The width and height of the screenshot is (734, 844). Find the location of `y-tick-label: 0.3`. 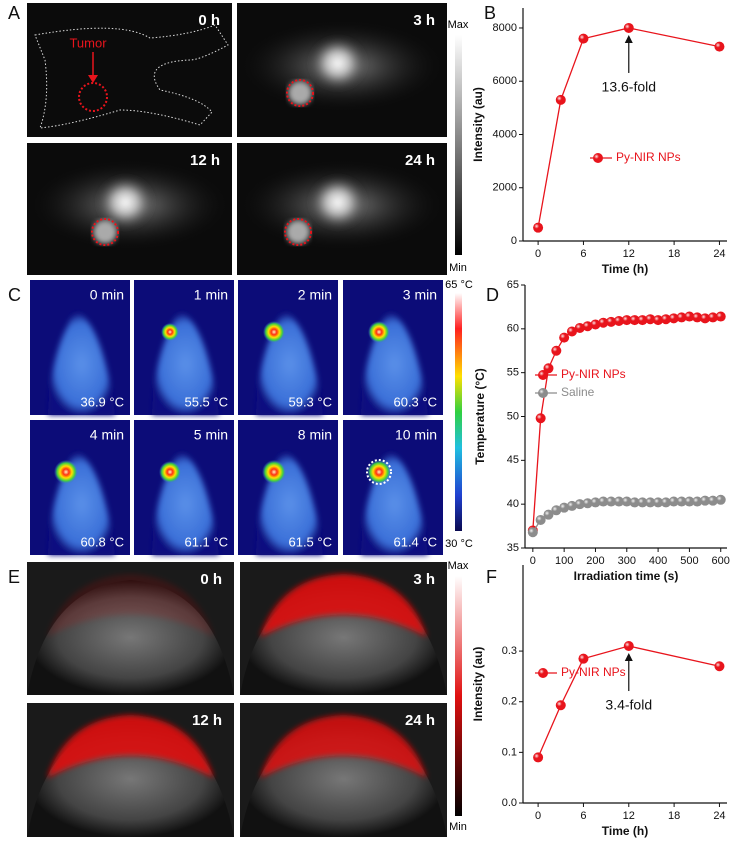

y-tick-label: 0.3 is located at coordinates (509, 651).